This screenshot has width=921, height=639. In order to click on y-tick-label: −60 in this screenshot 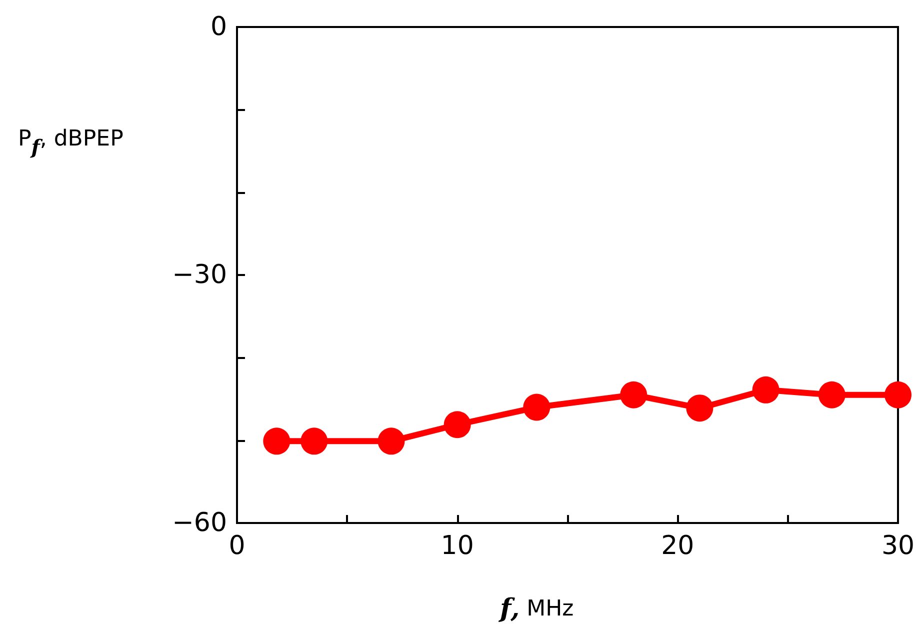, I will do `click(199, 523)`.